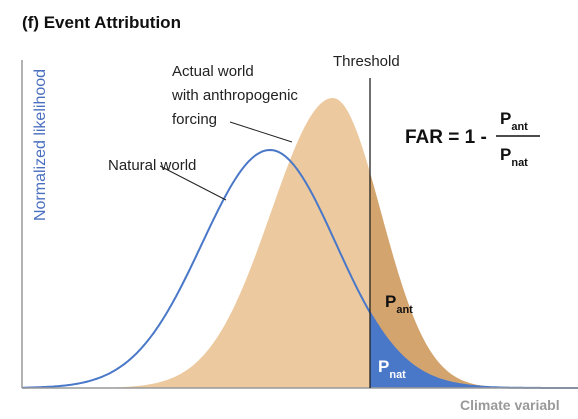 This screenshot has height=419, width=578. I want to click on formula-denominator: Pnat, so click(514, 157).